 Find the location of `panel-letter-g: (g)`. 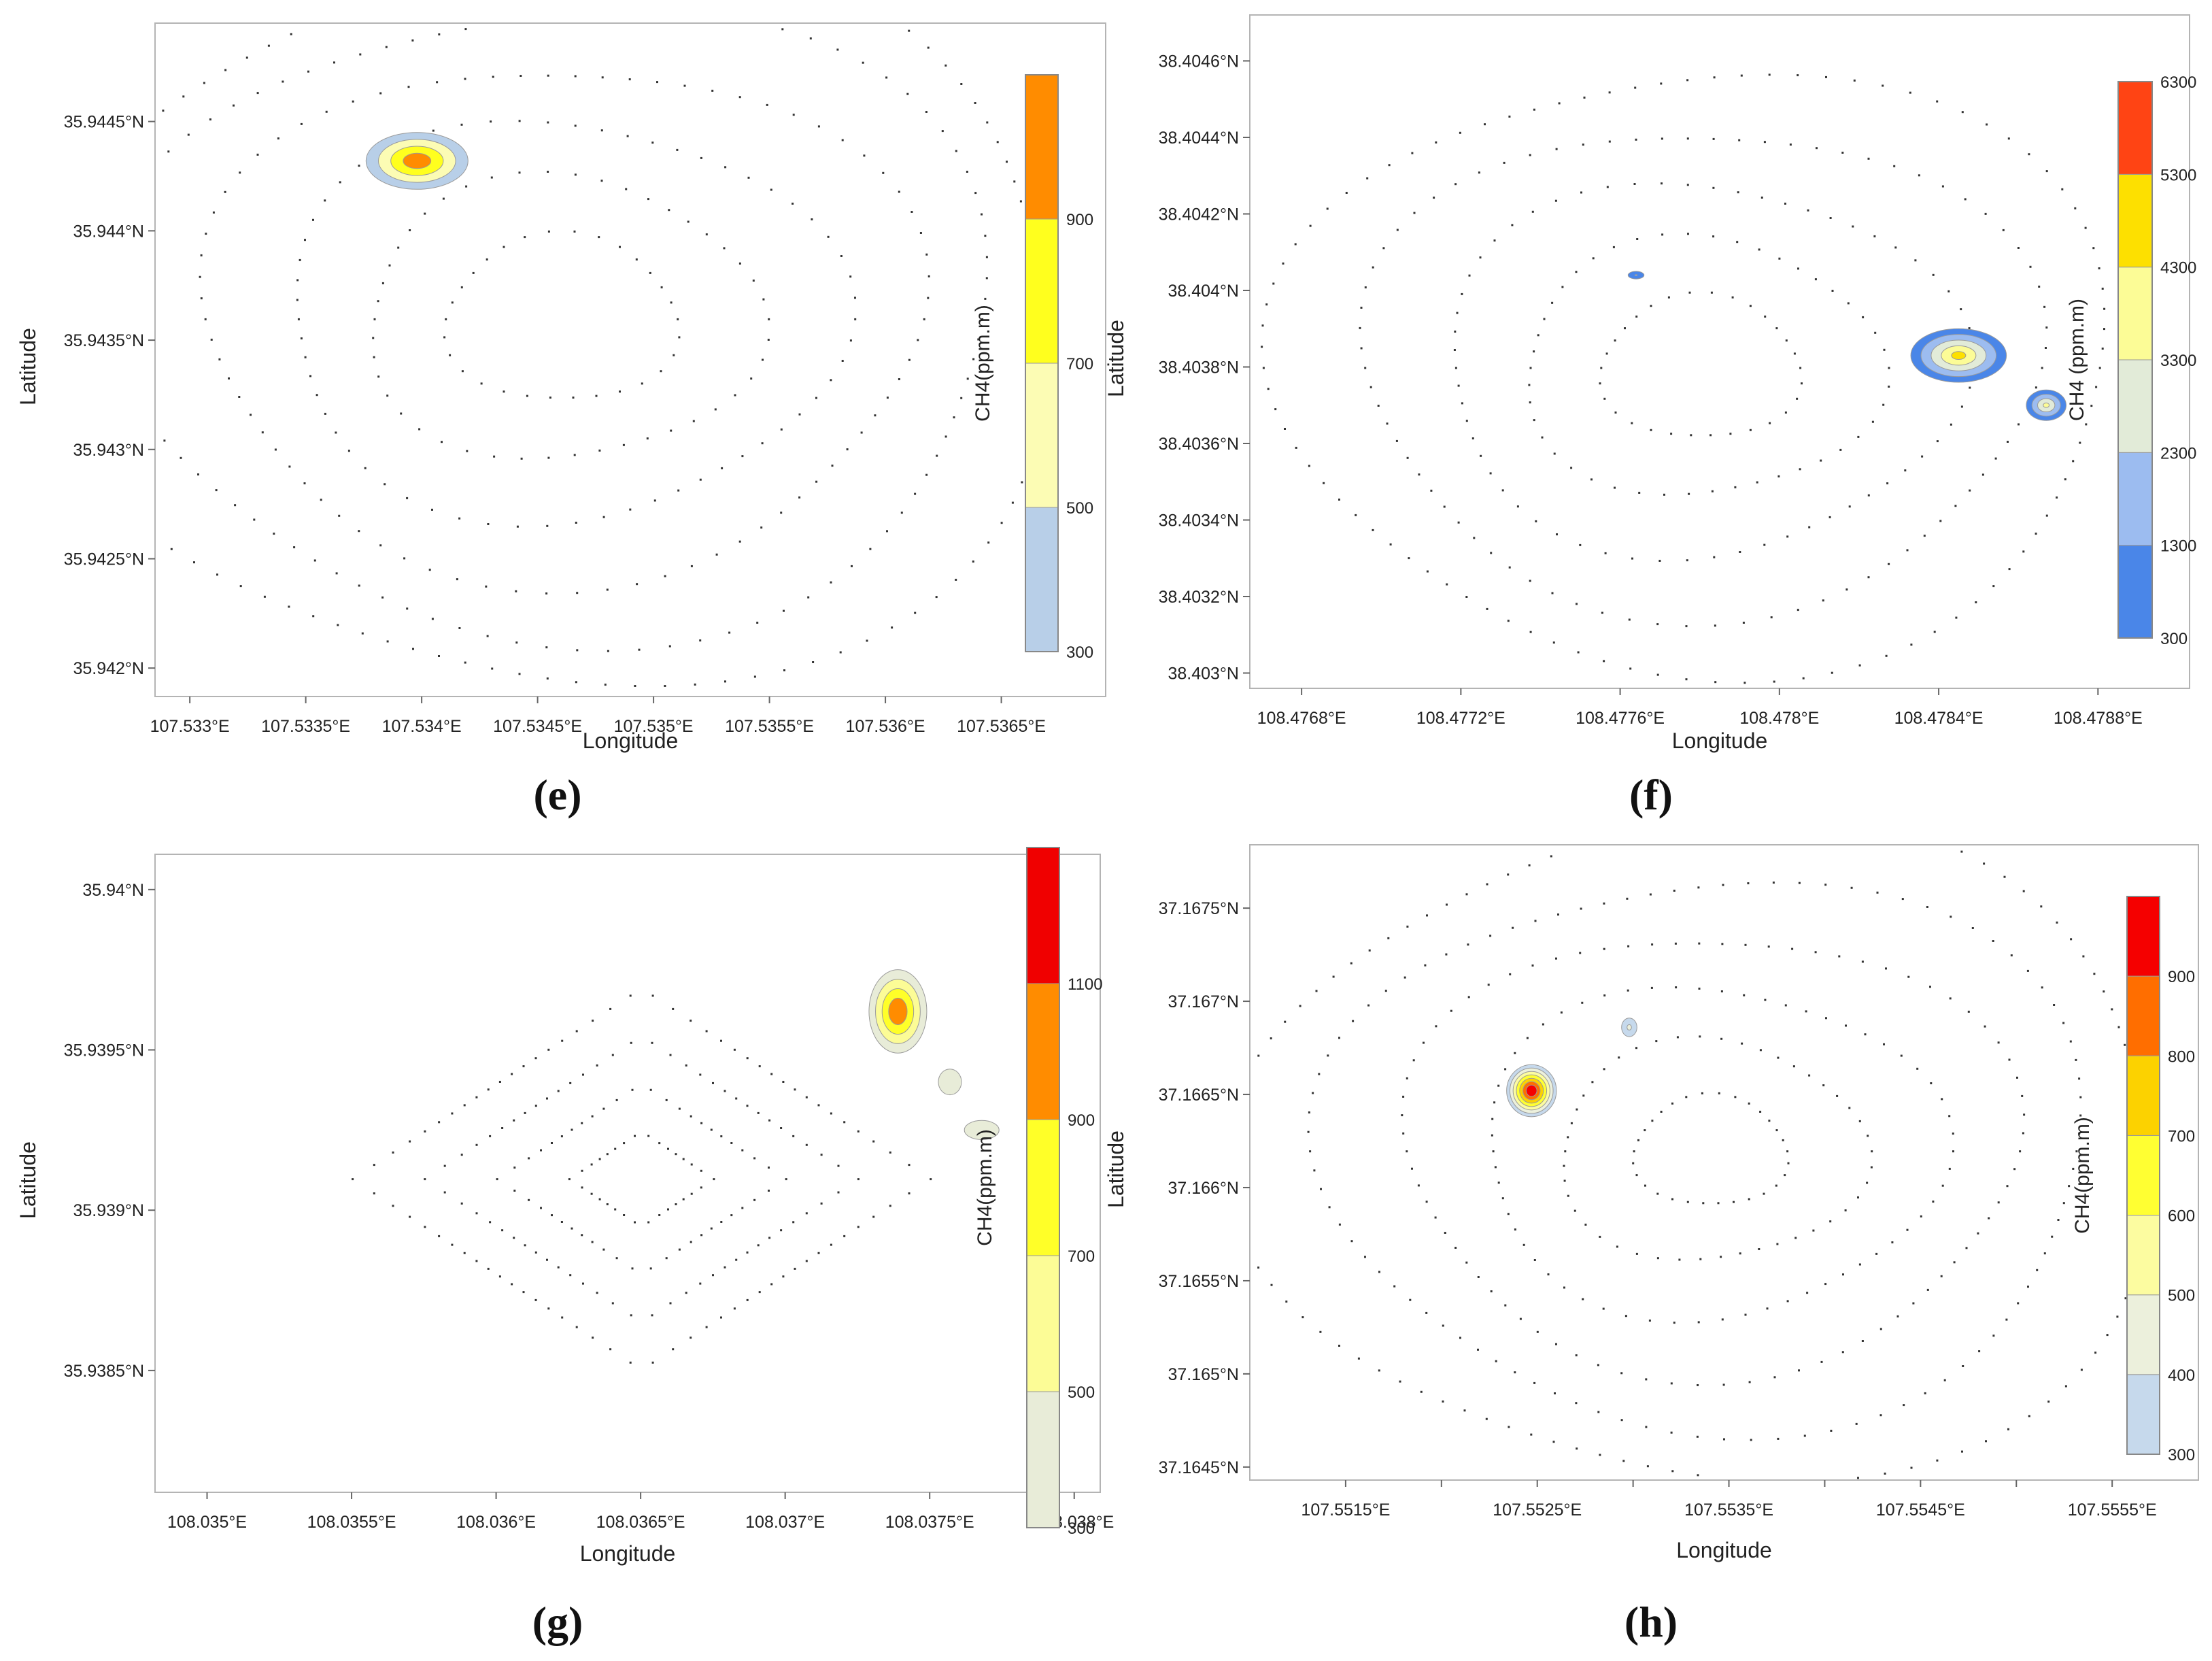

panel-letter-g: (g) is located at coordinates (557, 1622).